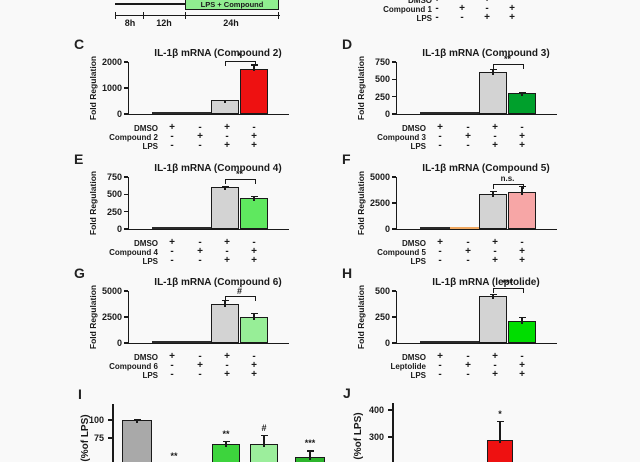  I want to click on treatment-row-label: Leptolide, so click(408, 366).